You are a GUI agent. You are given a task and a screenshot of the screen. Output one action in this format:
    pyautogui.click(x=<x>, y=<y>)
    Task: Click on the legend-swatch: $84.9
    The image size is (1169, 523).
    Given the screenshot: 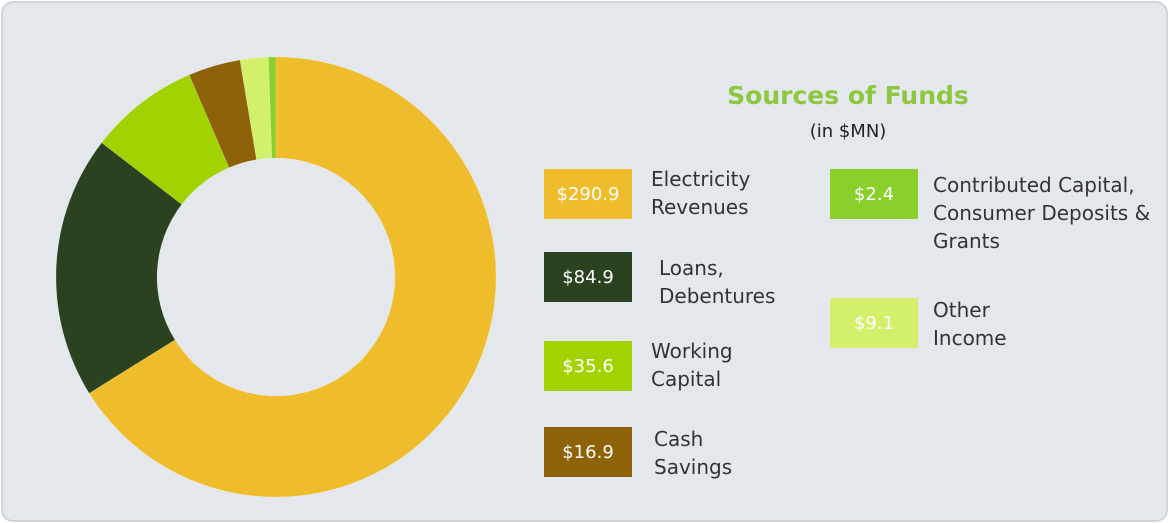 What is the action you would take?
    pyautogui.click(x=588, y=277)
    